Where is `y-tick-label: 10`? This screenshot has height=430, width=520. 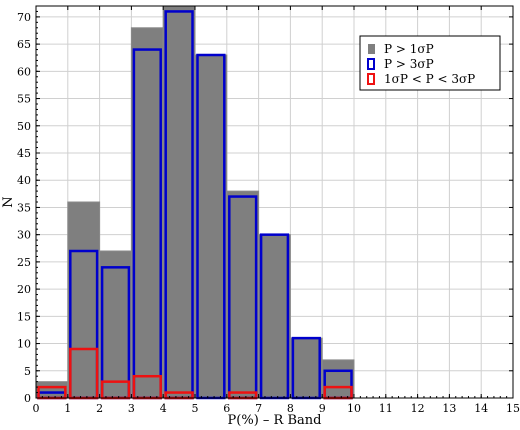 y-tick-label: 10 is located at coordinates (24, 344).